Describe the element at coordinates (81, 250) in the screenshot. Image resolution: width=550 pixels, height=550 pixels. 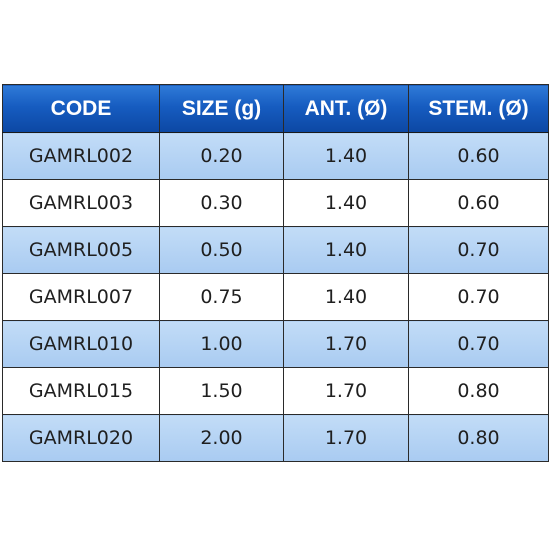
I see `cell-code: GAMRL005` at that location.